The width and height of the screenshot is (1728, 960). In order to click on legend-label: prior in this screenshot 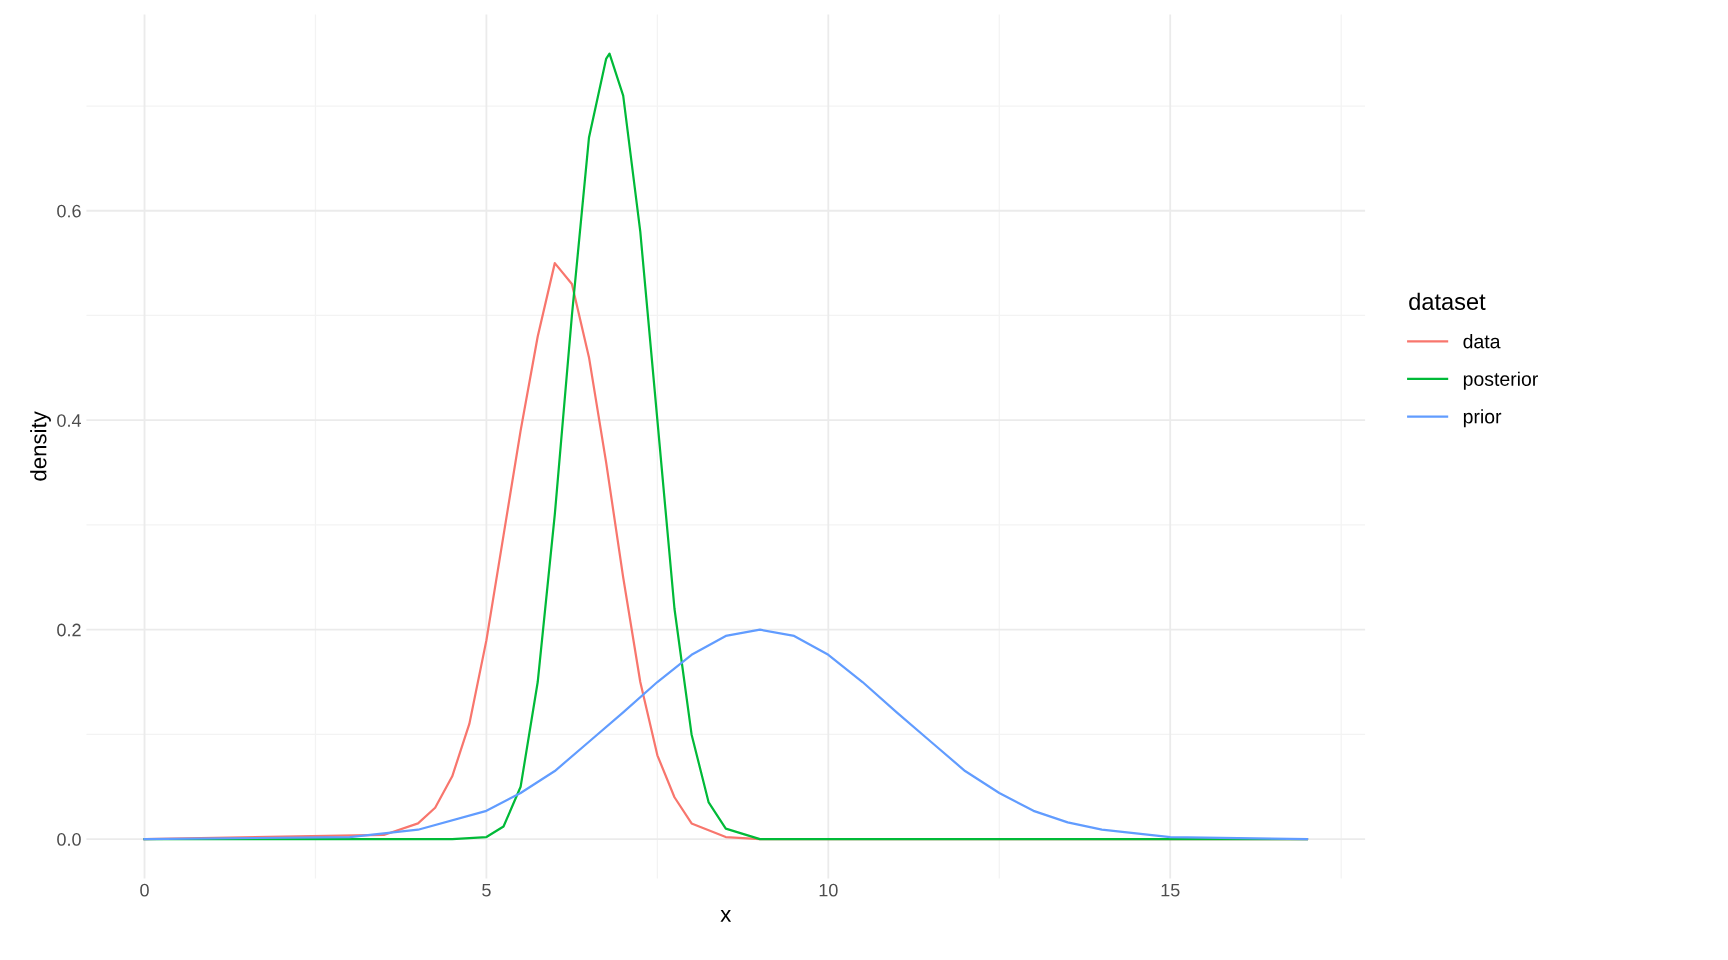, I will do `click(1482, 418)`.